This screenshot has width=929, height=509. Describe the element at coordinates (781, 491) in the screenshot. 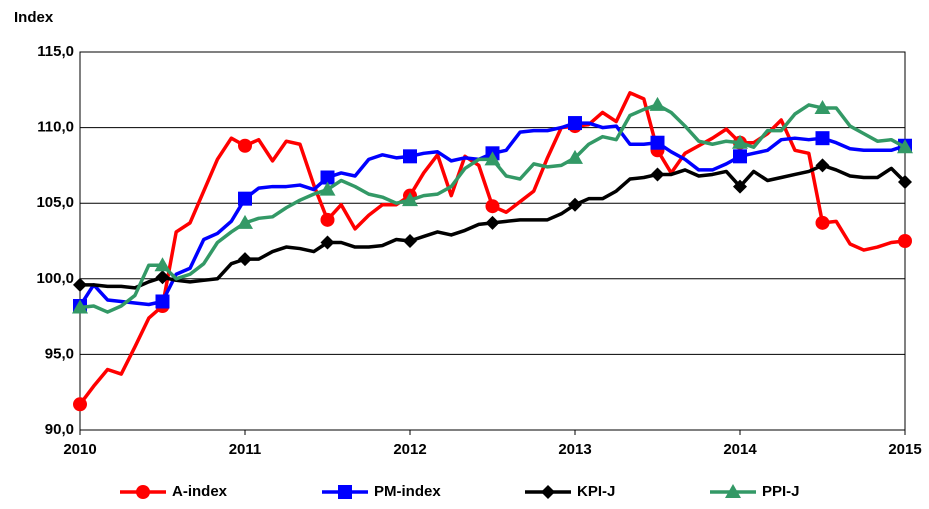

I see `legend-label: PPI-J` at that location.